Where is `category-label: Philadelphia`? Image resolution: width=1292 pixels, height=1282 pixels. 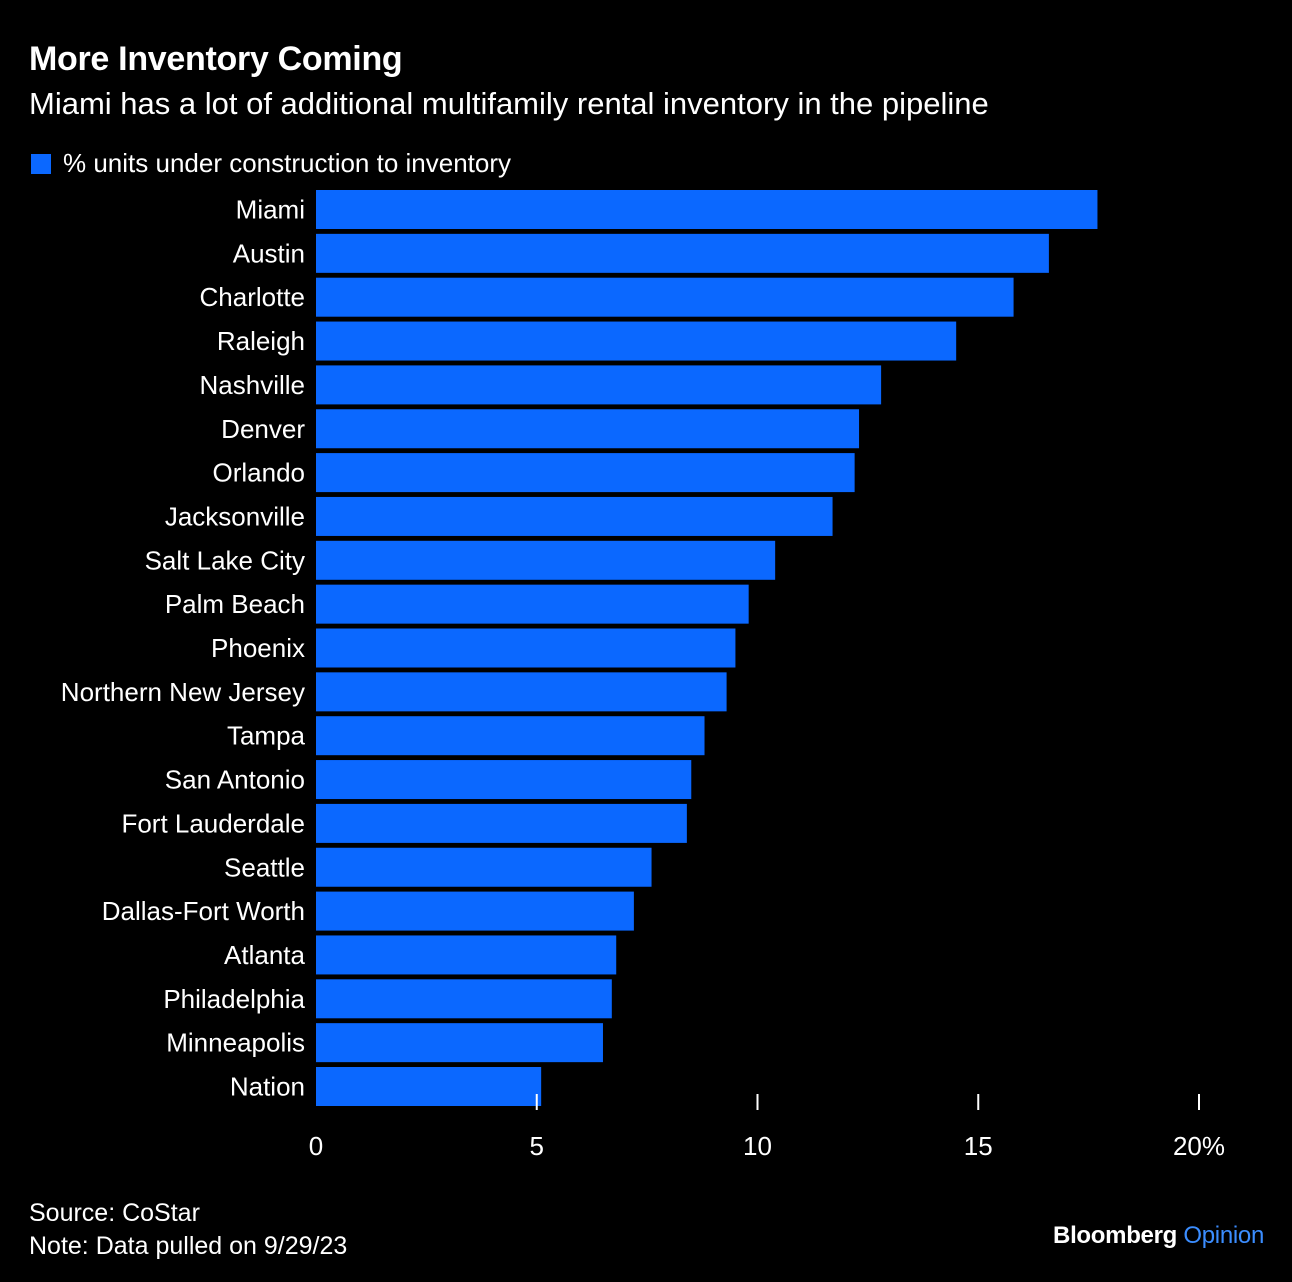
category-label: Philadelphia is located at coordinates (234, 999).